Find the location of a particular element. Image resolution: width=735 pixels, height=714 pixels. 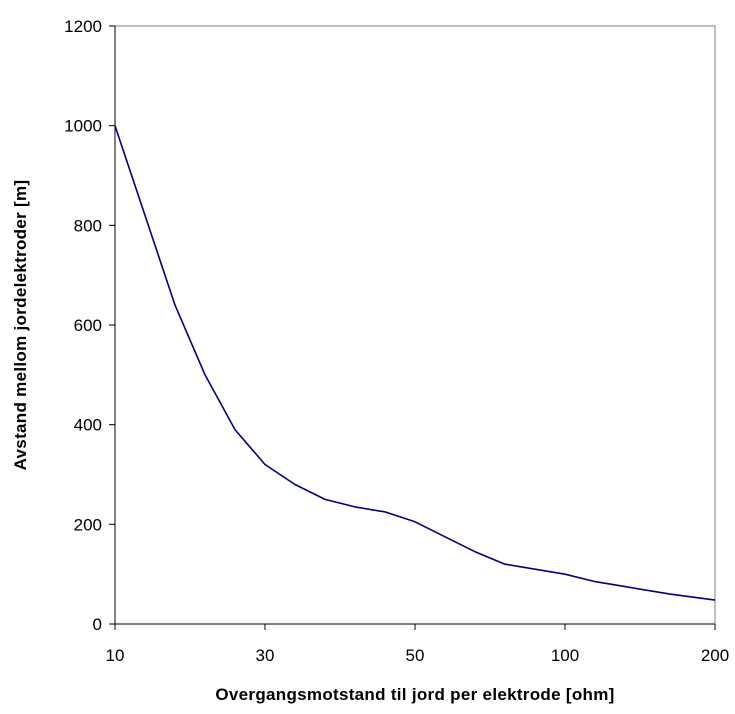

x-axis-ticks: 10 30 50 100 200 is located at coordinates (417, 644).